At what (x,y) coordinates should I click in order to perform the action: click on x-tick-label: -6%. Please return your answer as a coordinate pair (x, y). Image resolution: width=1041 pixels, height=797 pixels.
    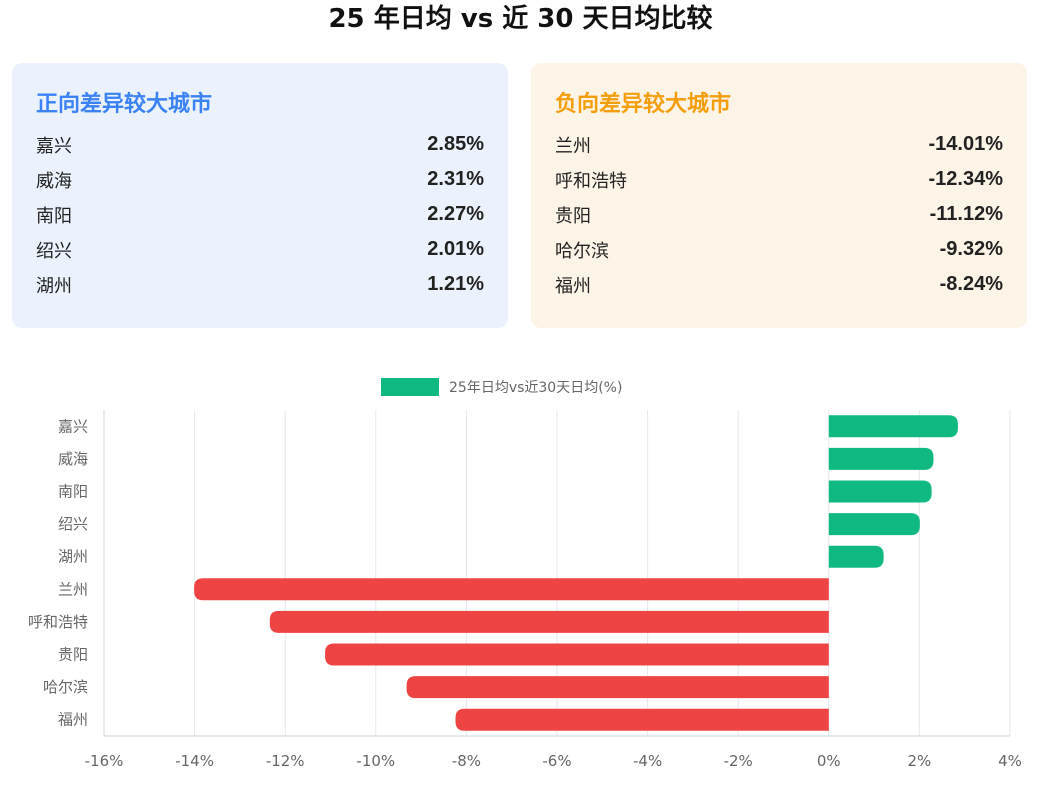
    Looking at the image, I should click on (556, 761).